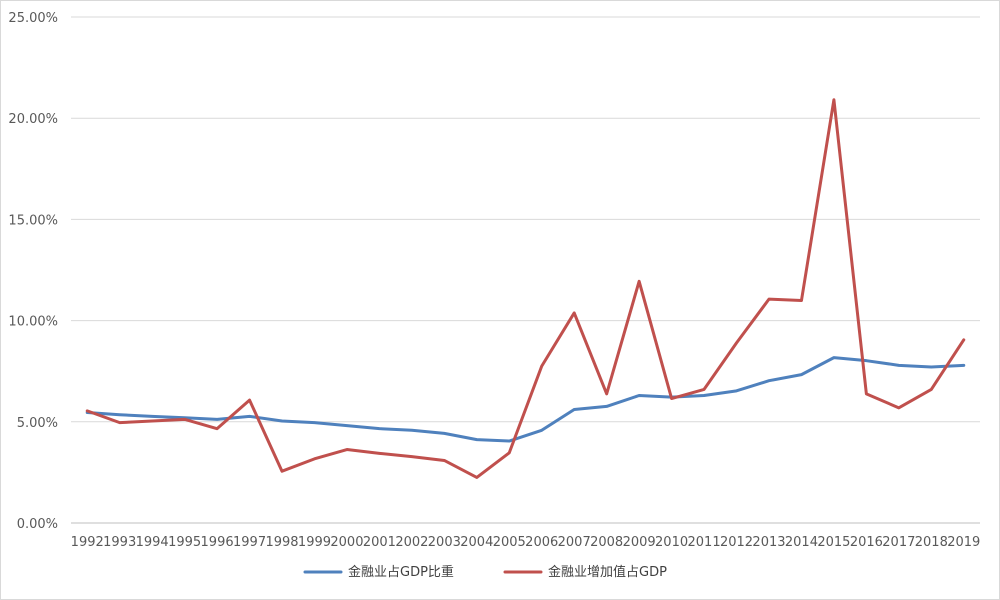  What do you see at coordinates (606, 542) in the screenshot?
I see `x-tick-label: 2008` at bounding box center [606, 542].